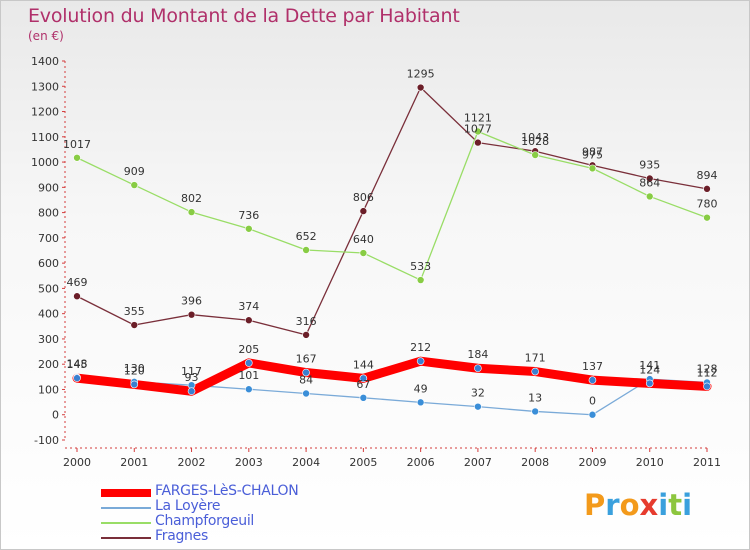 The height and width of the screenshot is (550, 750). Describe the element at coordinates (48, 288) in the screenshot. I see `y-tick-label: 500` at that location.